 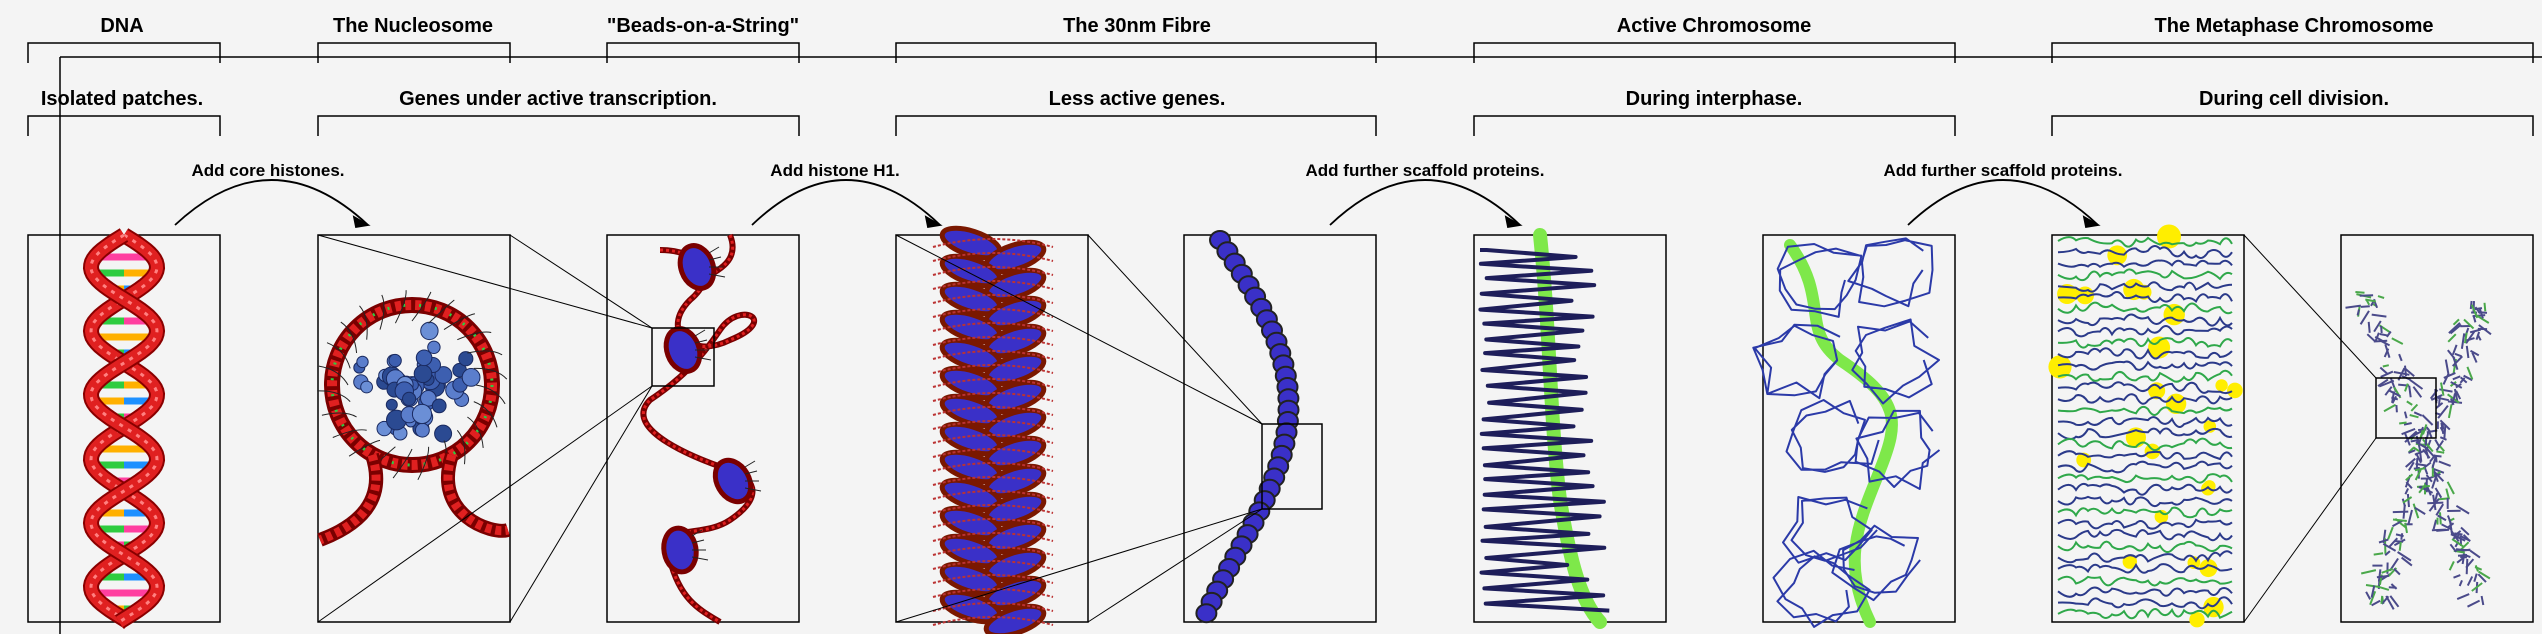 I want to click on nucleosome-illustration, so click(x=414, y=418).